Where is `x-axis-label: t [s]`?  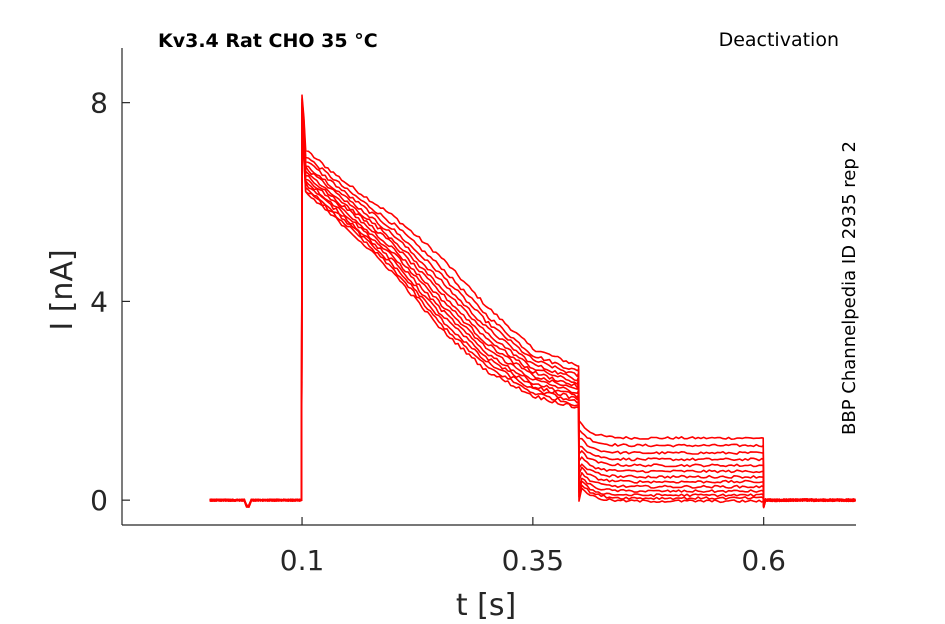 x-axis-label: t [s] is located at coordinates (486, 605).